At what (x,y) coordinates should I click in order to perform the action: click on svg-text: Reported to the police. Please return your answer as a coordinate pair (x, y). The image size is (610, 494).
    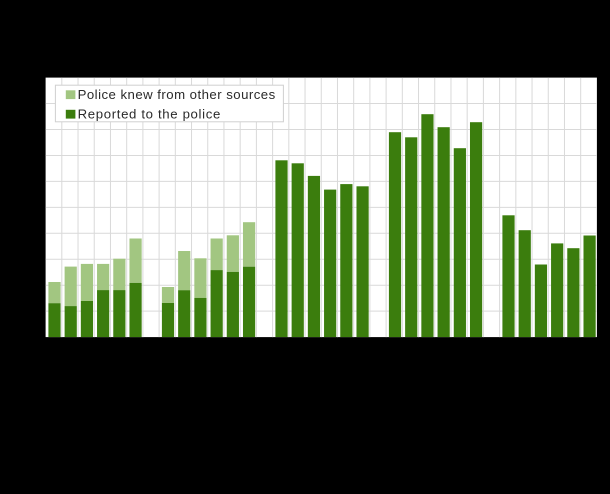
    Looking at the image, I should click on (149, 113).